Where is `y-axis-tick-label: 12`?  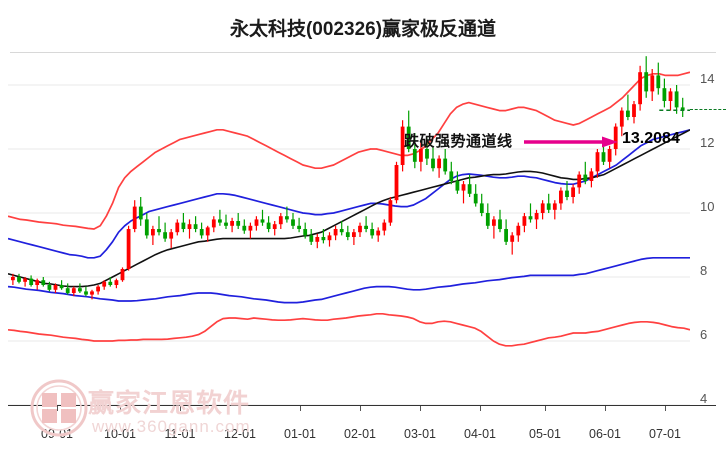 y-axis-tick-label: 12 is located at coordinates (707, 142).